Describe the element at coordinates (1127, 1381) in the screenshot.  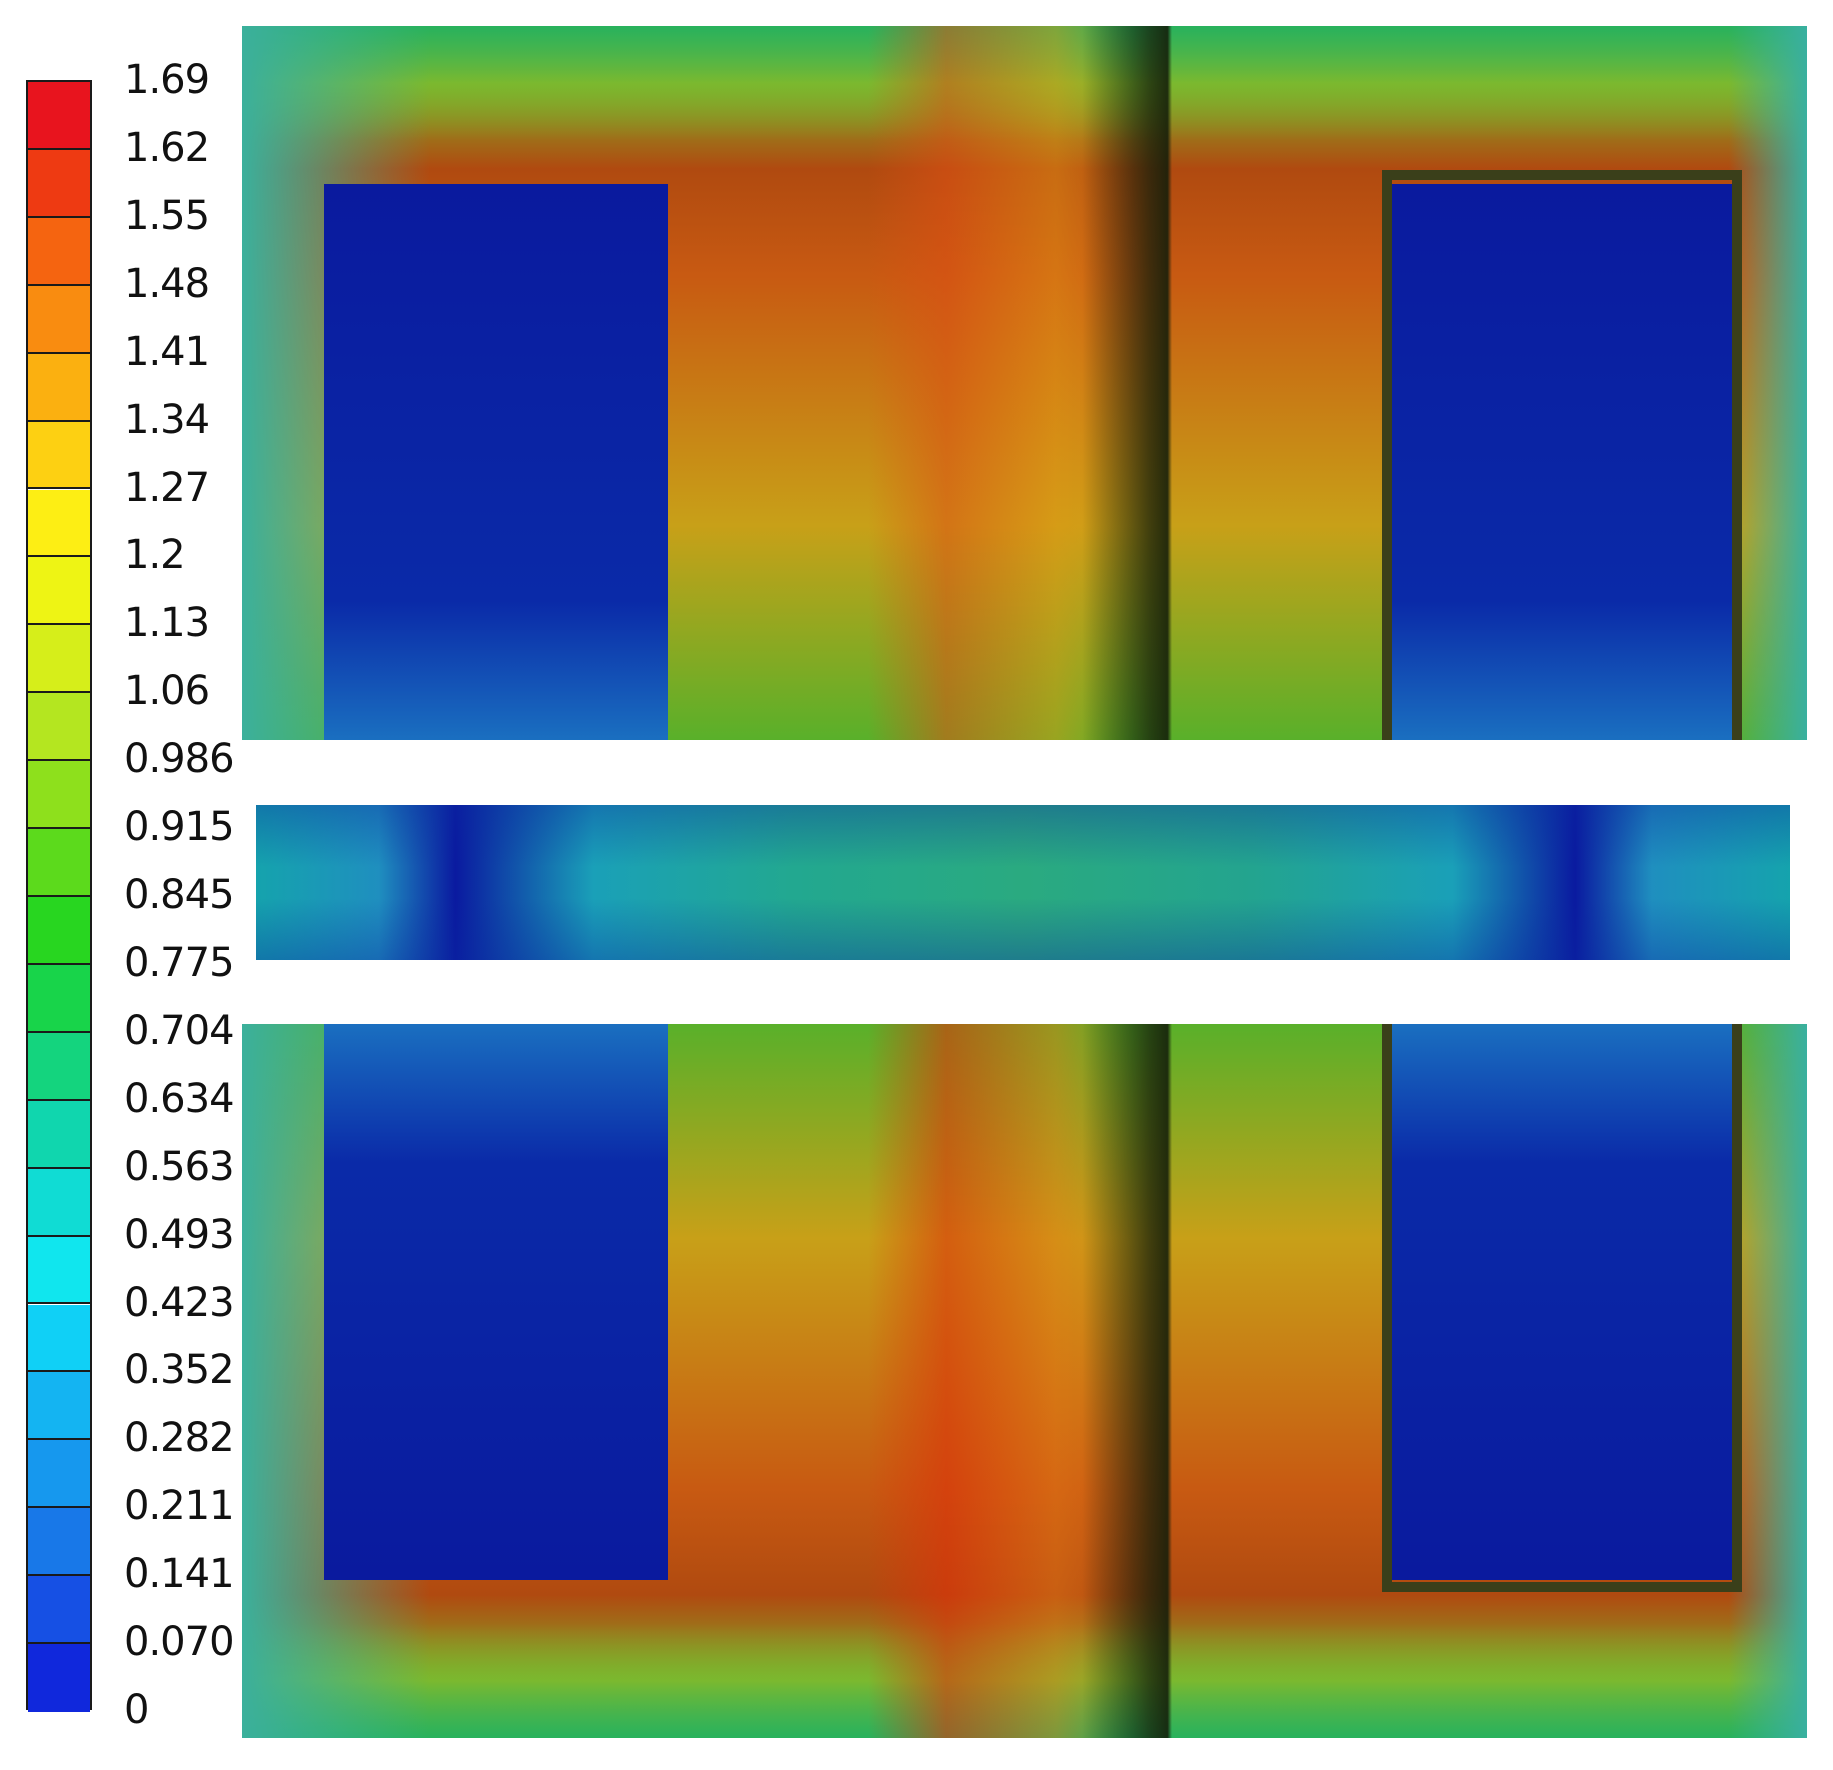
I see `dark-seam-bottom` at that location.